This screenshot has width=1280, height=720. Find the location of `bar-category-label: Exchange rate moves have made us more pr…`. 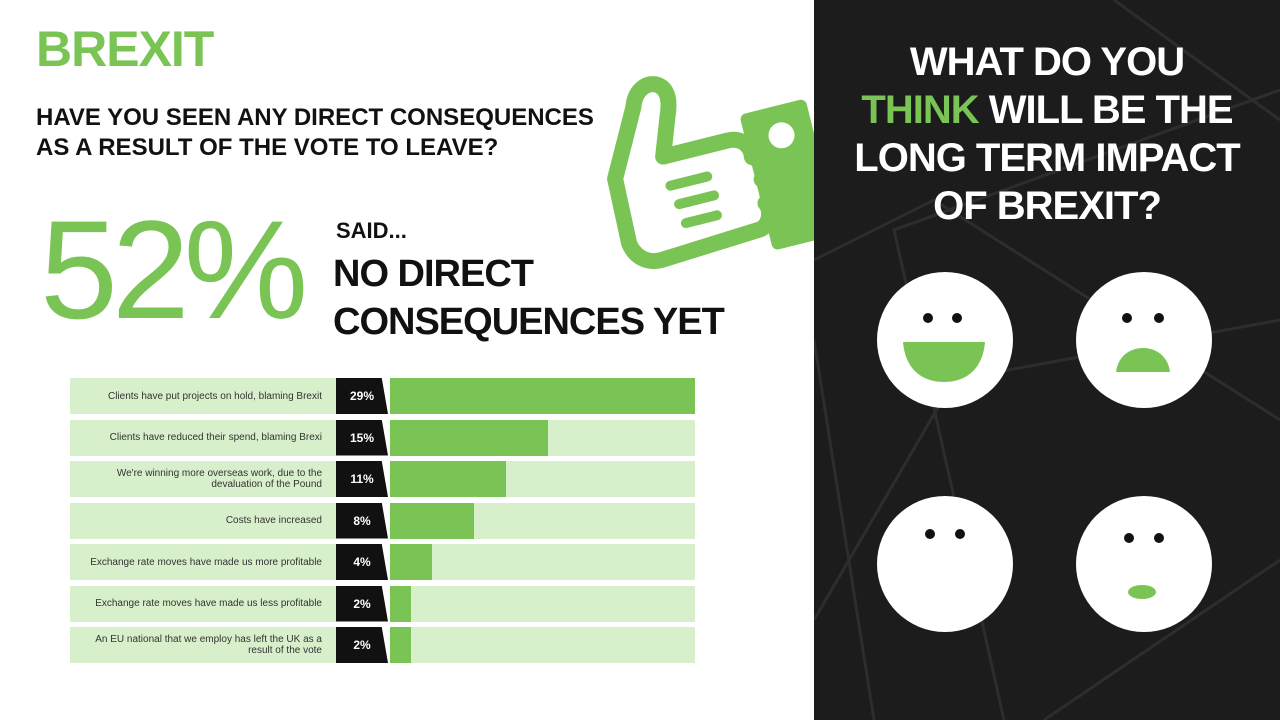

bar-category-label: Exchange rate moves have made us more pr… is located at coordinates (203, 562).